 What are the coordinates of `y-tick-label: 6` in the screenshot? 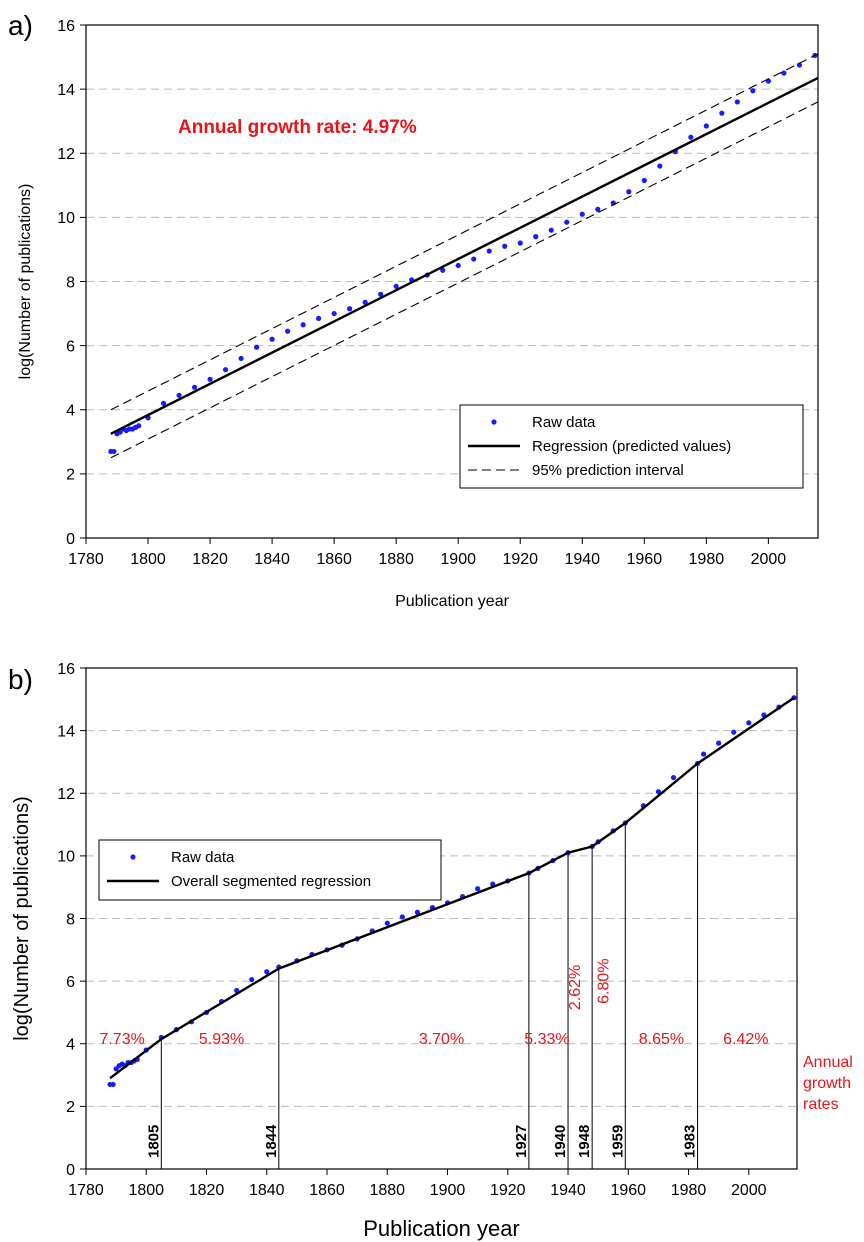 It's located at (70, 982).